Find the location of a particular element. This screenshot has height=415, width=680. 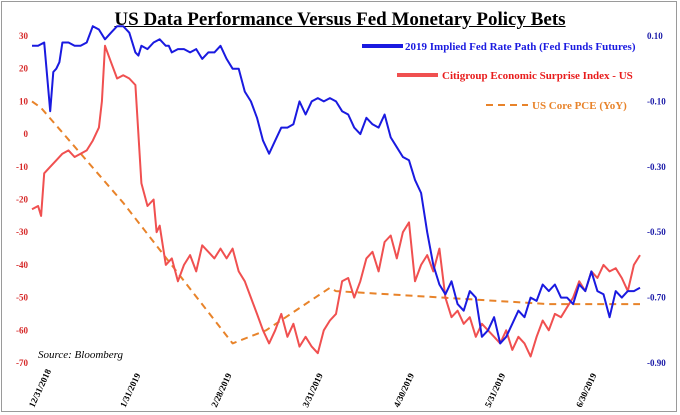

x-tick-label: 1/31/2019 is located at coordinates (130, 390).